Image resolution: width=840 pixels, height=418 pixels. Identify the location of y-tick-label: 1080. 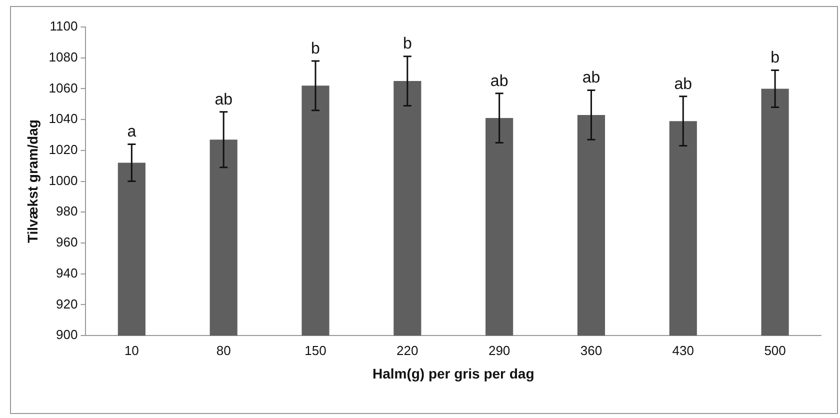
(63, 56).